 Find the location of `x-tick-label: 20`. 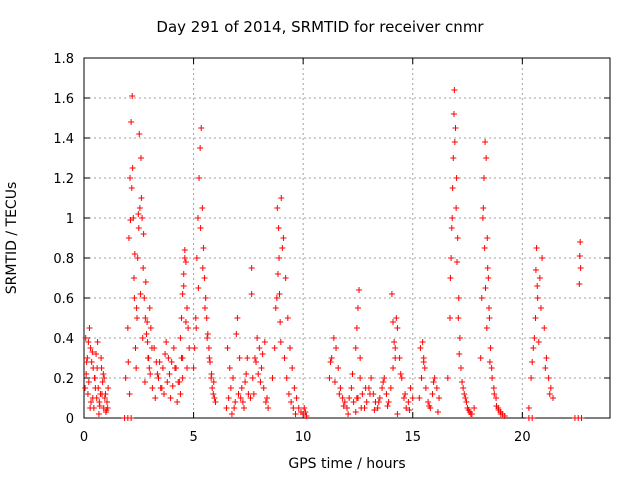

x-tick-label: 20 is located at coordinates (522, 437).